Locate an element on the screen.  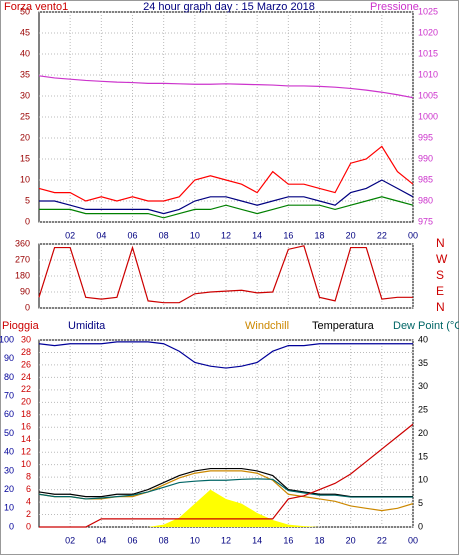
y2-tick-label: 975 is located at coordinates (425, 221).